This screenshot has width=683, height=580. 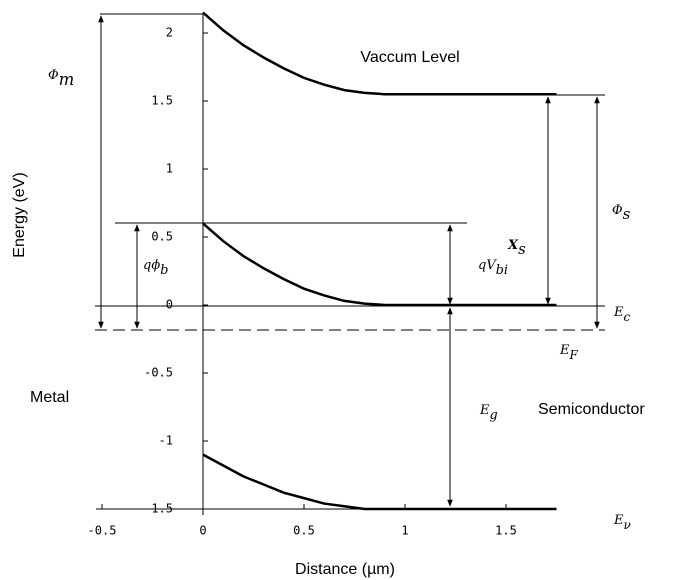 What do you see at coordinates (627, 317) in the screenshot?
I see `symbol-sub: c` at bounding box center [627, 317].